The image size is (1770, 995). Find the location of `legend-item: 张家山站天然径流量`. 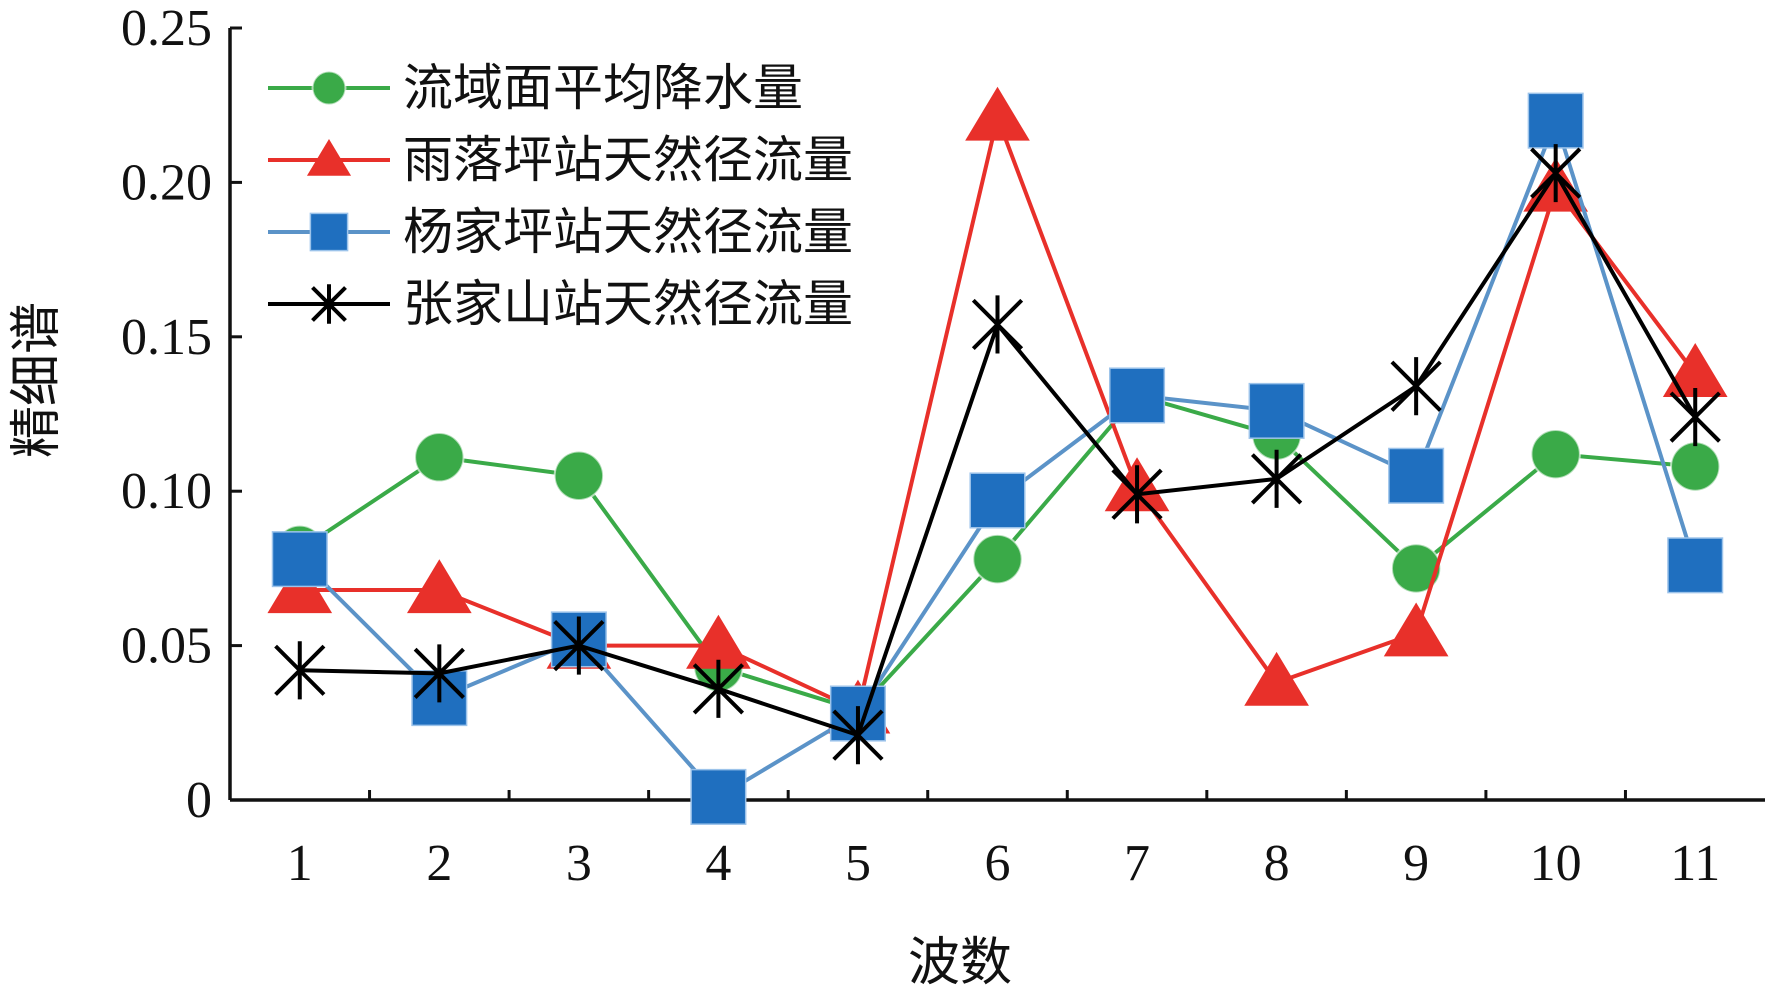

legend-item: 张家山站天然径流量 is located at coordinates (560, 304).